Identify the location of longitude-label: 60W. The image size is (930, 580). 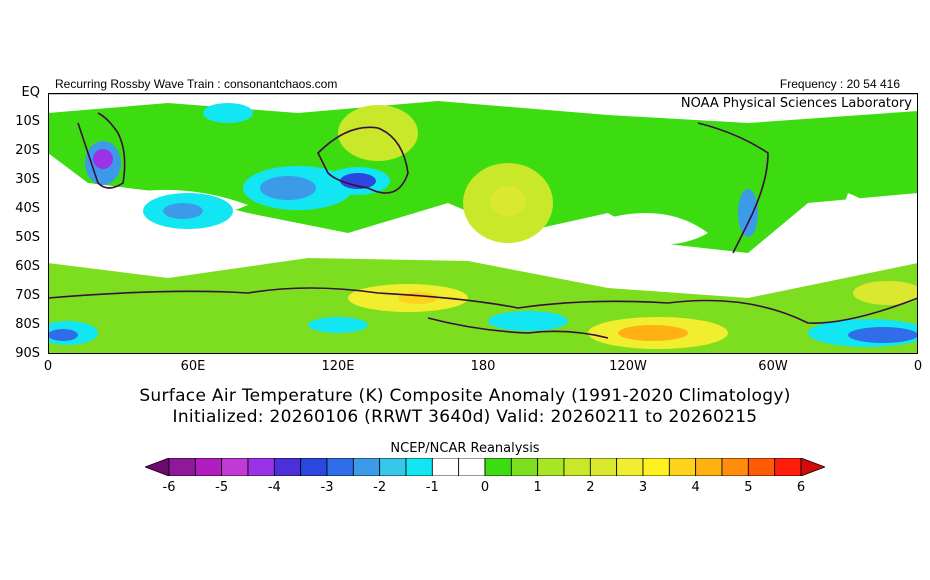
(773, 366).